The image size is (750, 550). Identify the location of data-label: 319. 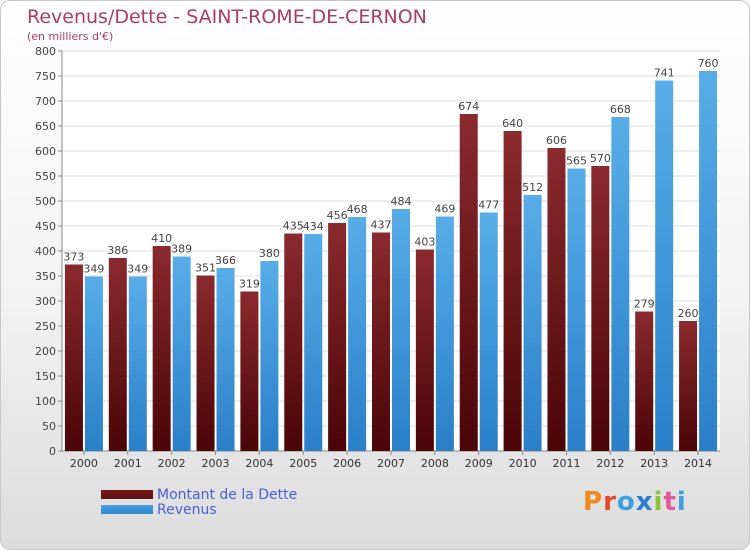
(249, 284).